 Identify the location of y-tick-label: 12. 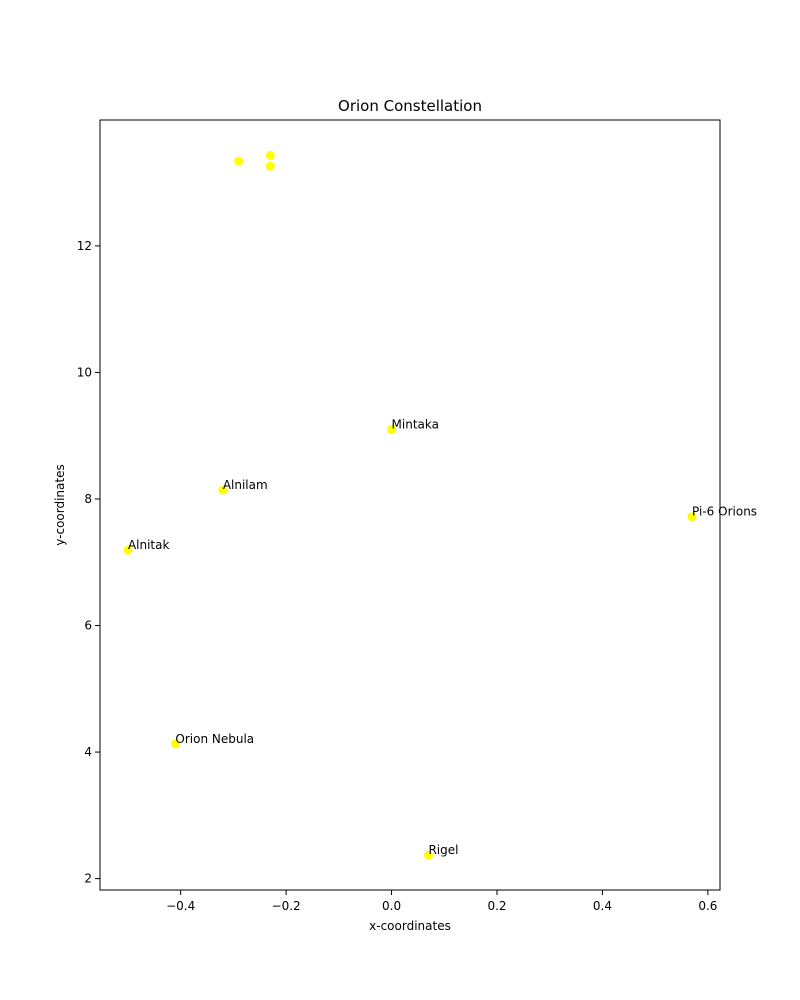
(84, 246).